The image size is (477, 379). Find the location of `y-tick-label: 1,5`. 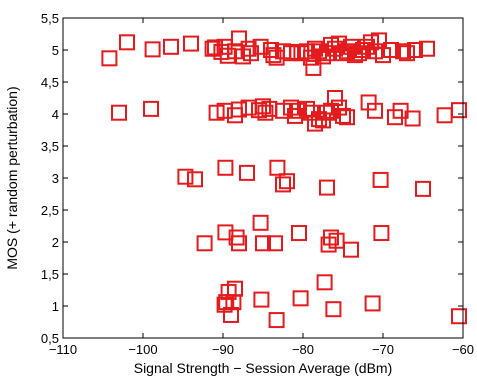

y-tick-label: 1,5 is located at coordinates (50, 274).